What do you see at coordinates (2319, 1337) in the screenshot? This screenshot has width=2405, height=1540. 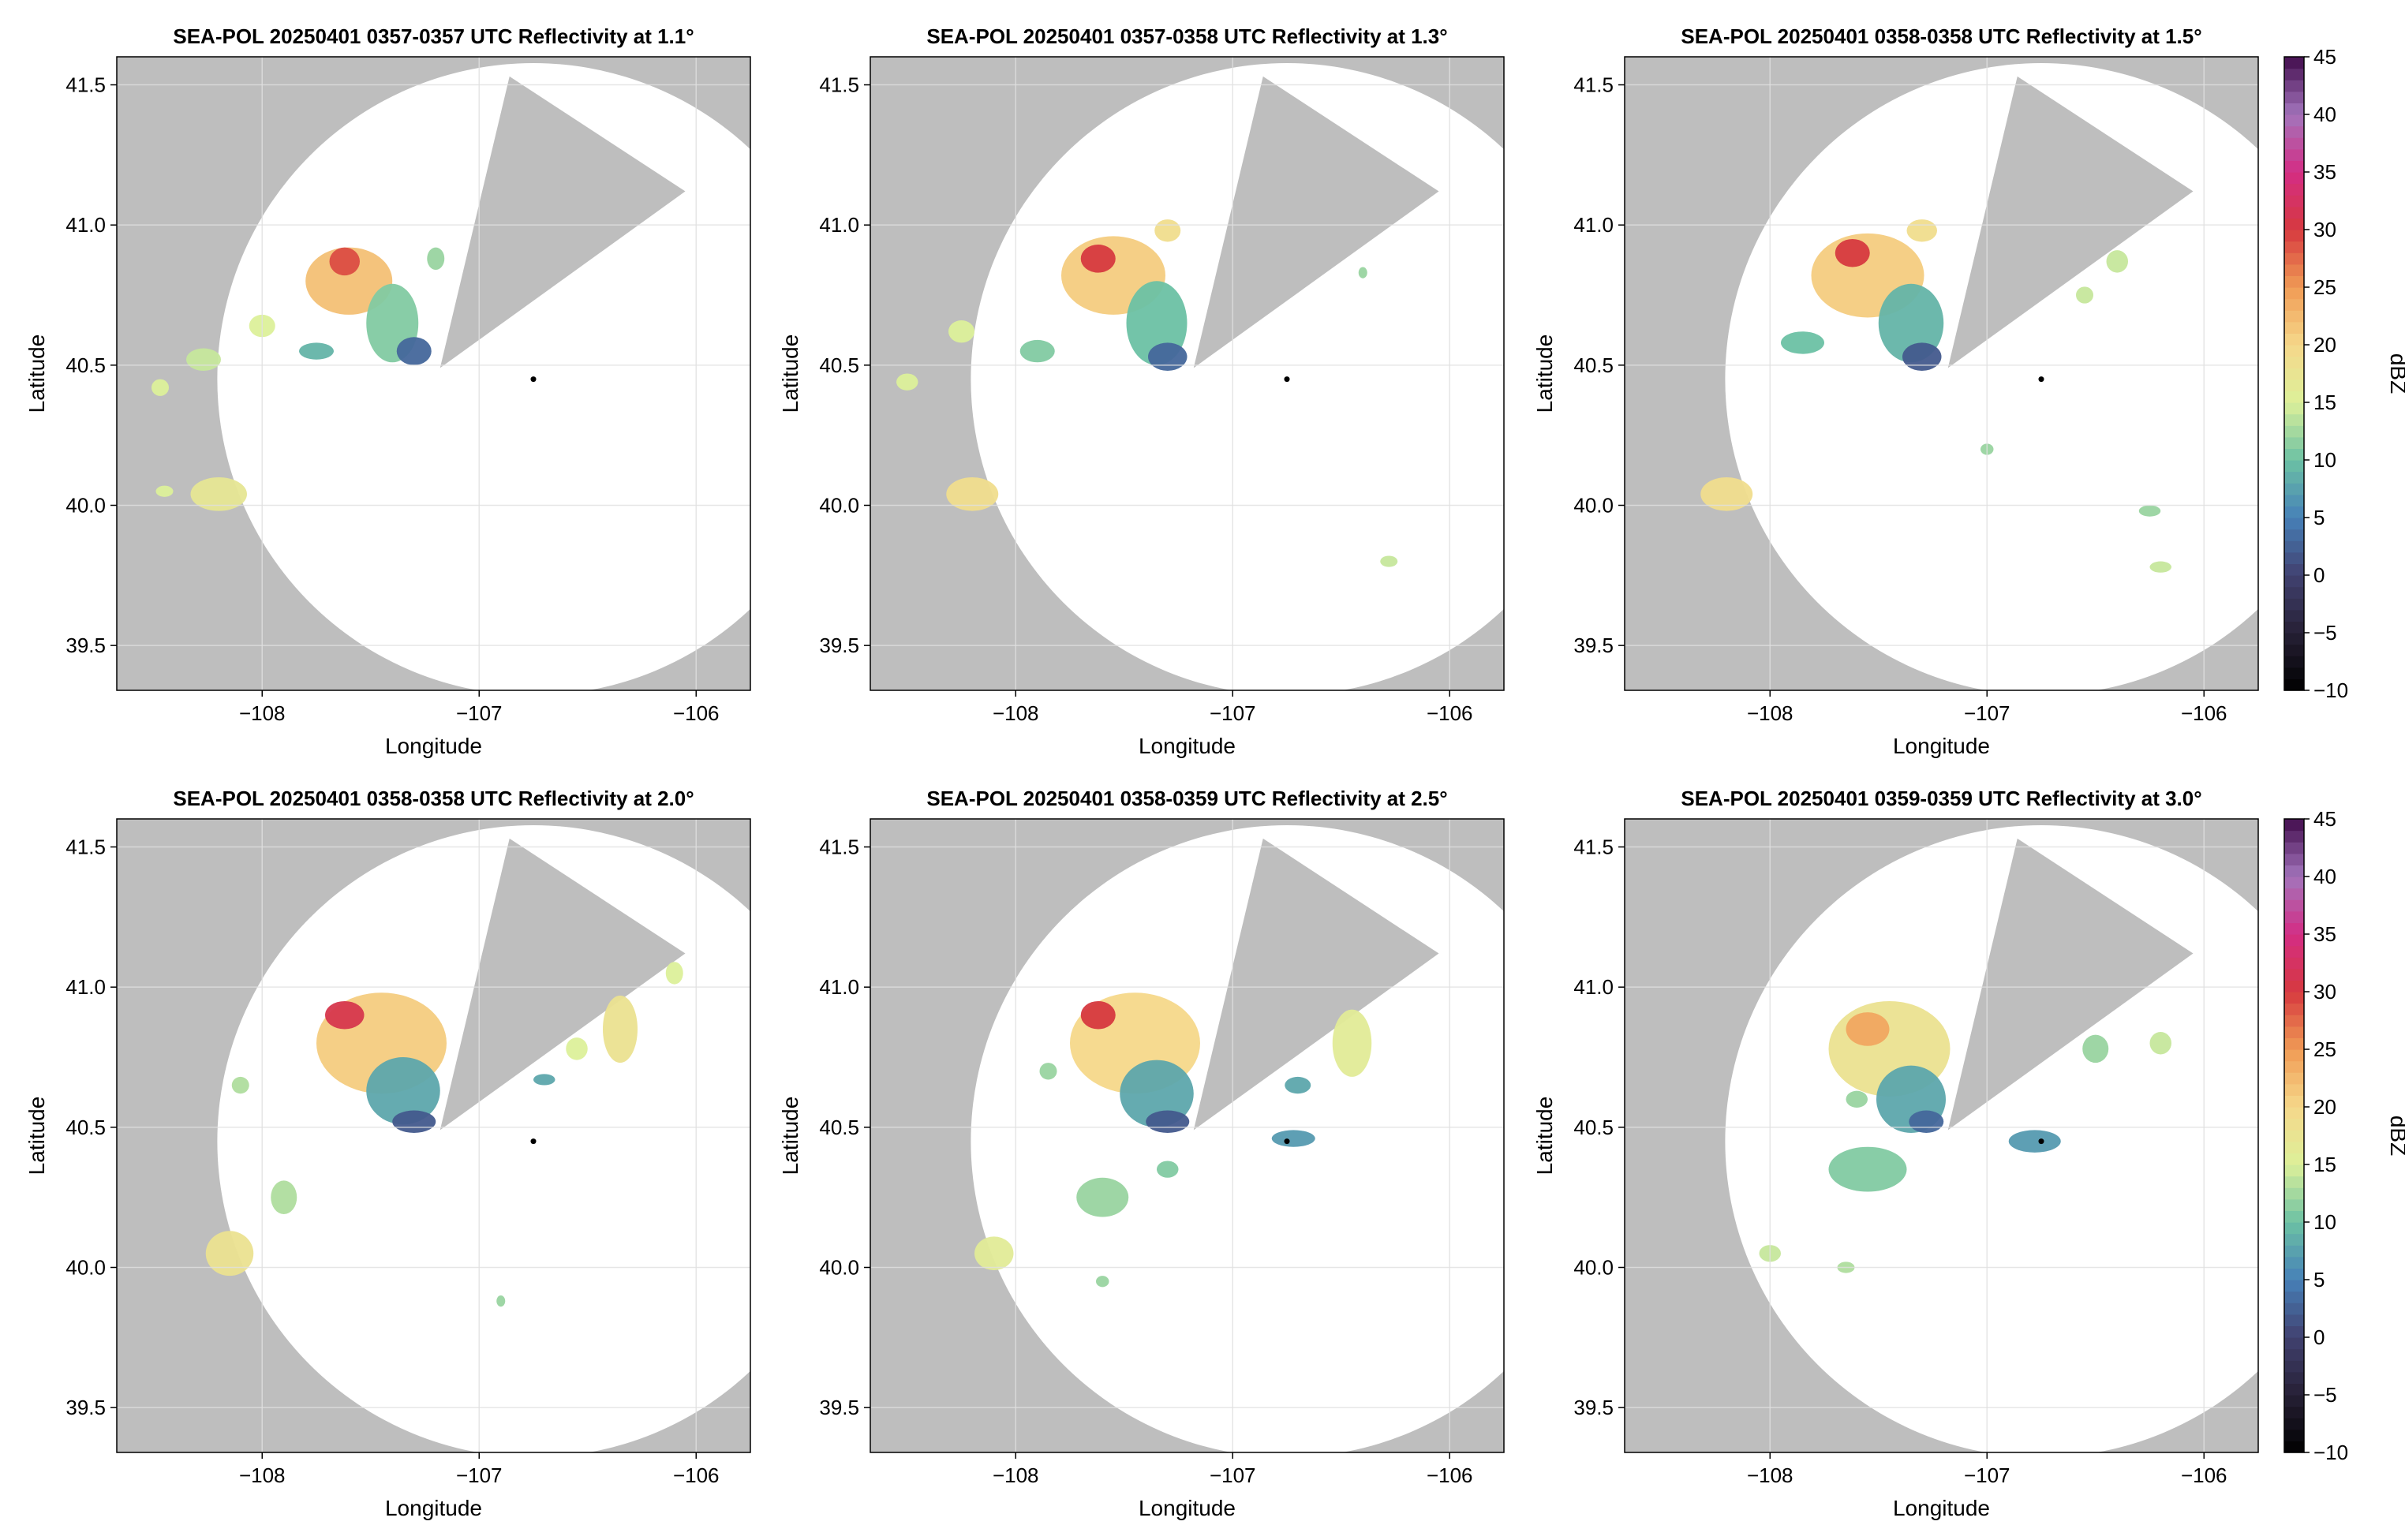 I see `colorbar-tick-label: 0` at bounding box center [2319, 1337].